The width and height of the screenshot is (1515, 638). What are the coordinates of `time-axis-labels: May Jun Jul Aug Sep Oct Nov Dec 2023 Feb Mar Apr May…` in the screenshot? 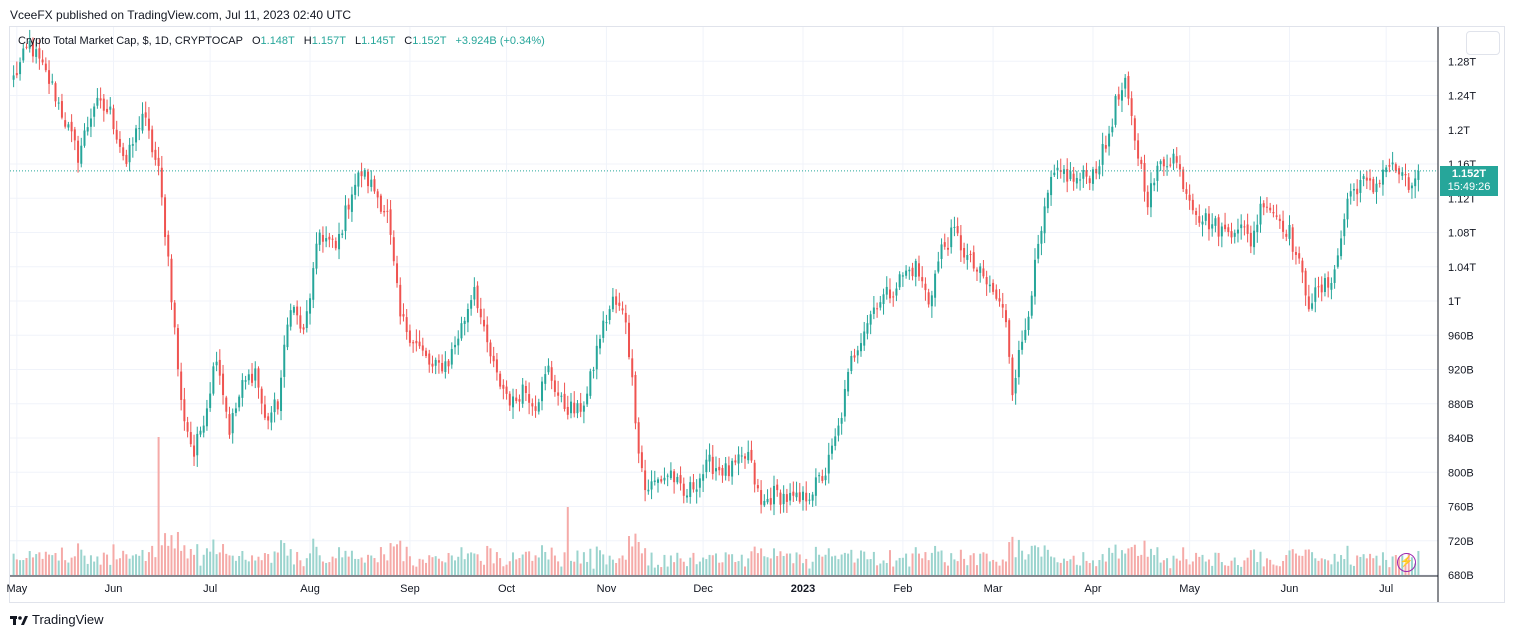 It's located at (699, 589).